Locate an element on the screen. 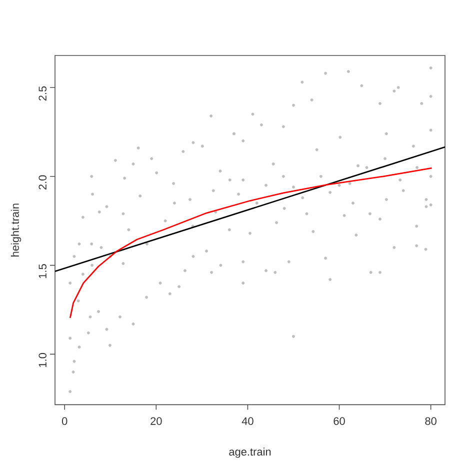 The height and width of the screenshot is (474, 474). y-axis-title: height.train is located at coordinates (16, 230).